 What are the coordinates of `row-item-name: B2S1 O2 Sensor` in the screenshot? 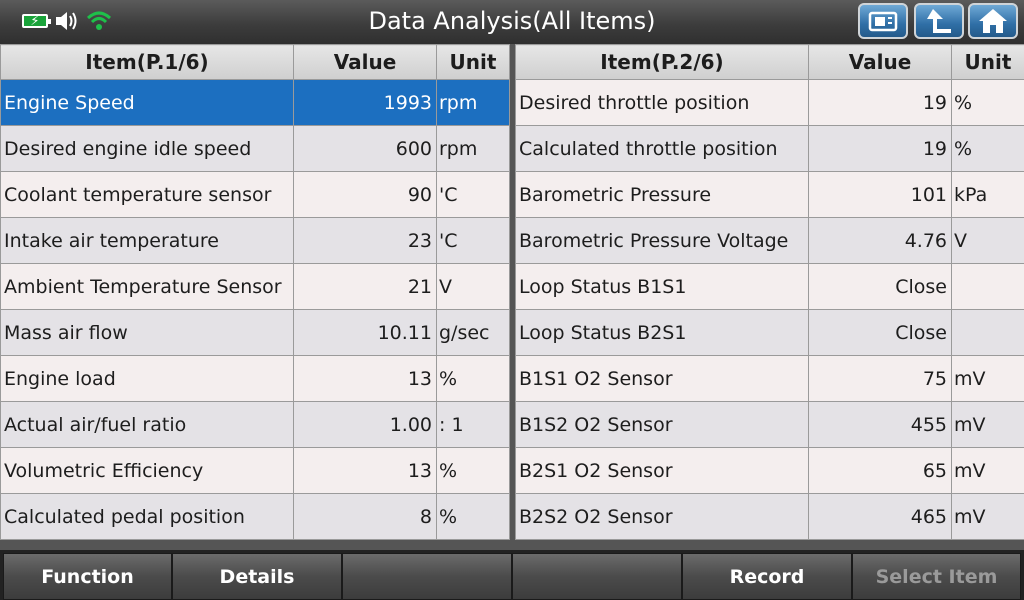 It's located at (662, 470).